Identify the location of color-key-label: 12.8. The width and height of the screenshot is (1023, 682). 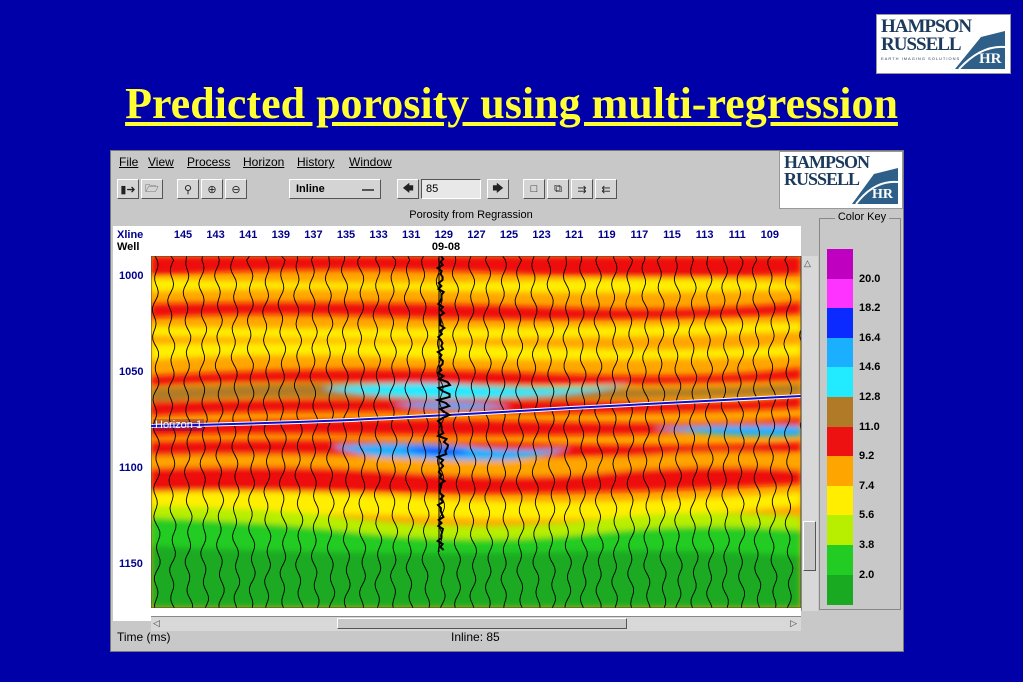
(870, 397).